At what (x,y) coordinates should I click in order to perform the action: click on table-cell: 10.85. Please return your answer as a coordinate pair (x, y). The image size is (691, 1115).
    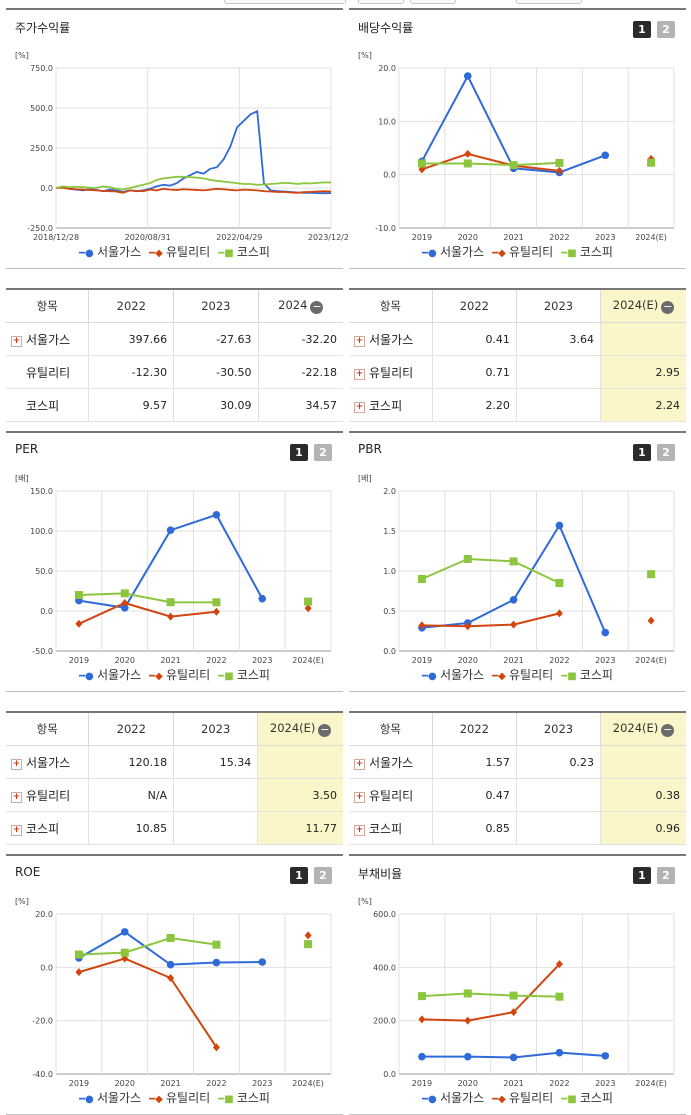
    Looking at the image, I should click on (131, 828).